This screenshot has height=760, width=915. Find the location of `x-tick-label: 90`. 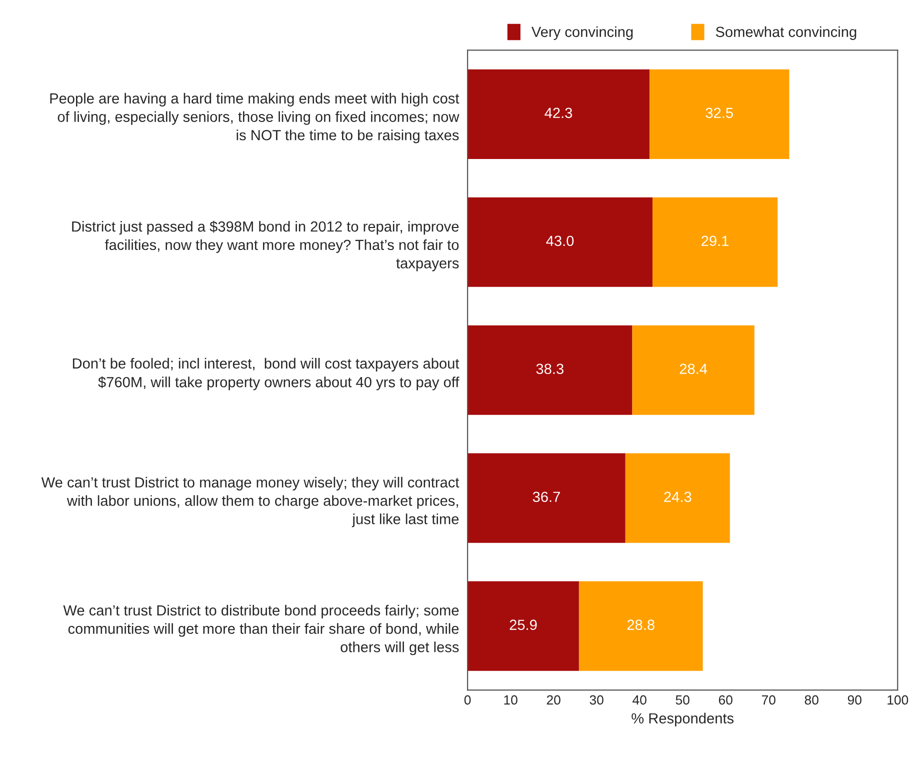

x-tick-label: 90 is located at coordinates (855, 700).